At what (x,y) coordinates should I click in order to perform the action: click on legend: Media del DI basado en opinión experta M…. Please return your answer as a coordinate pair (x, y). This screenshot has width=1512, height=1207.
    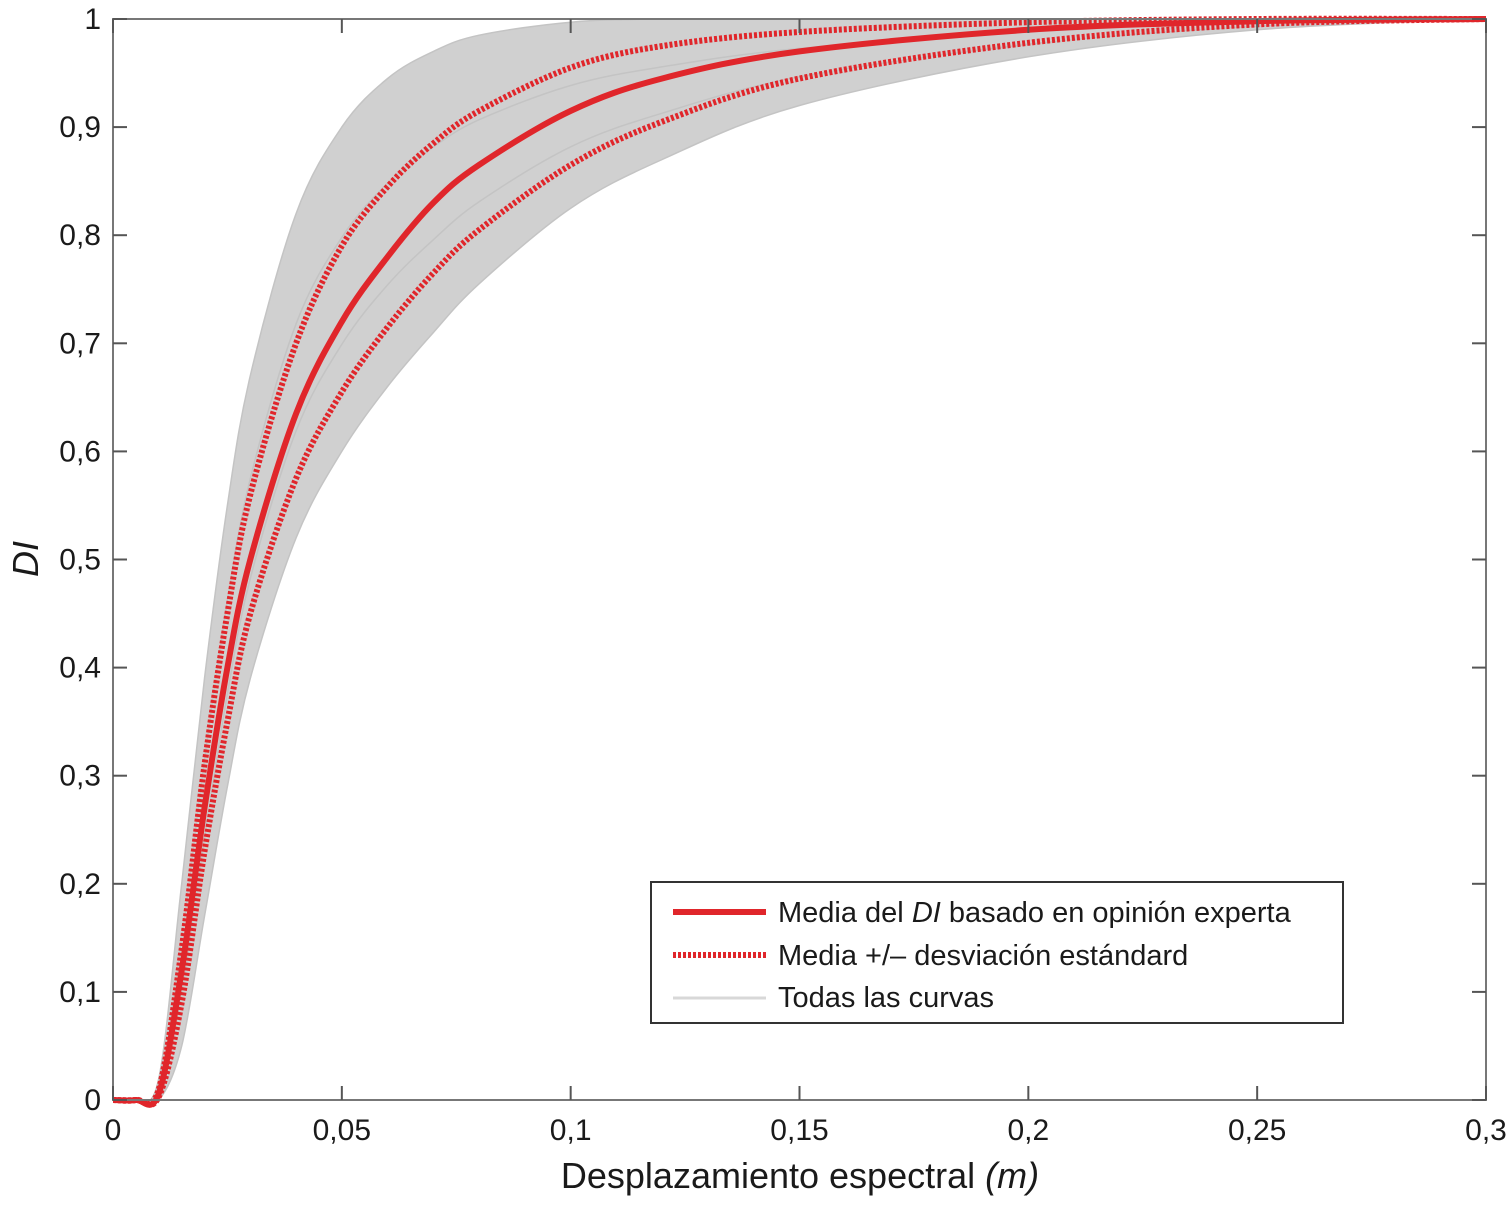
    Looking at the image, I should click on (997, 952).